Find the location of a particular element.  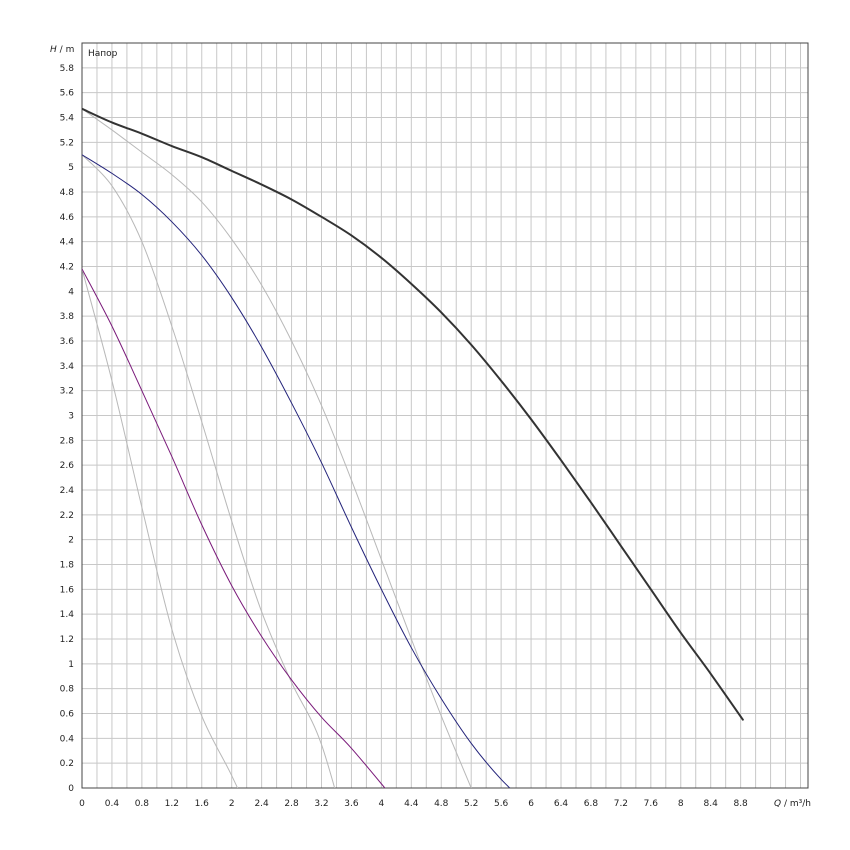

y-tick-label: 3 is located at coordinates (71, 417).